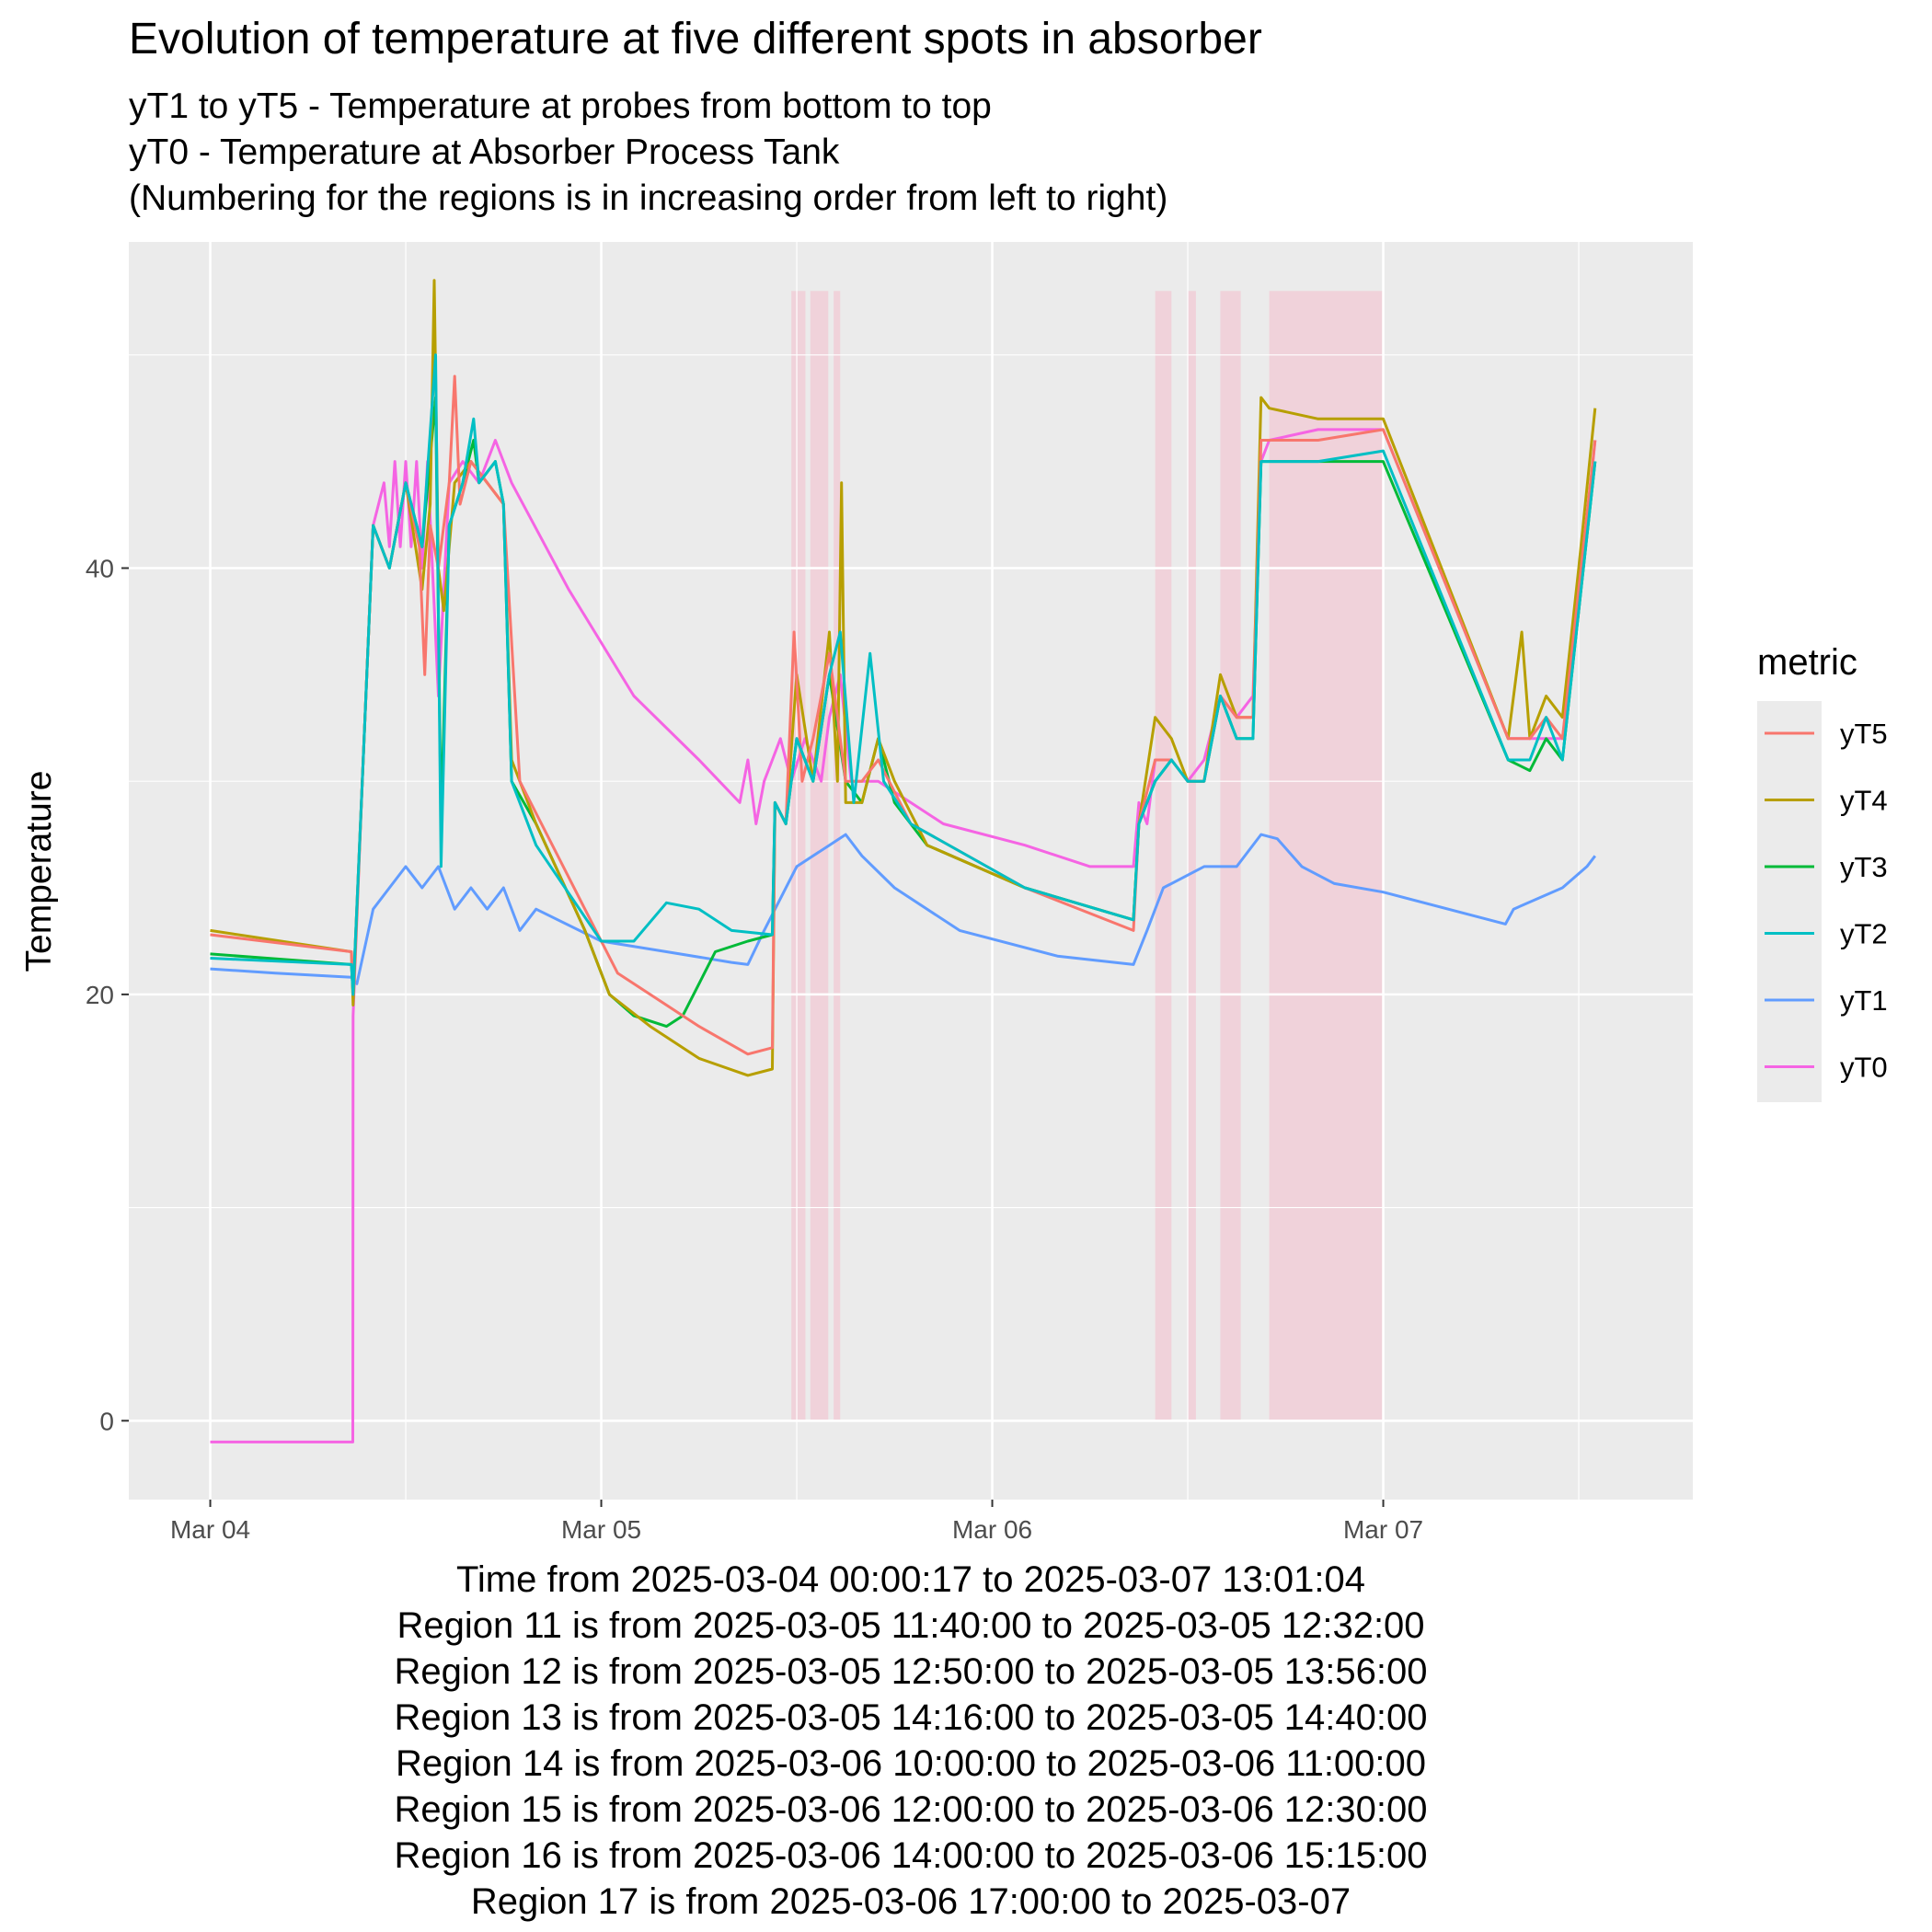 The image size is (1932, 1932). What do you see at coordinates (1864, 1000) in the screenshot?
I see `legend-label-yT1: yT1` at bounding box center [1864, 1000].